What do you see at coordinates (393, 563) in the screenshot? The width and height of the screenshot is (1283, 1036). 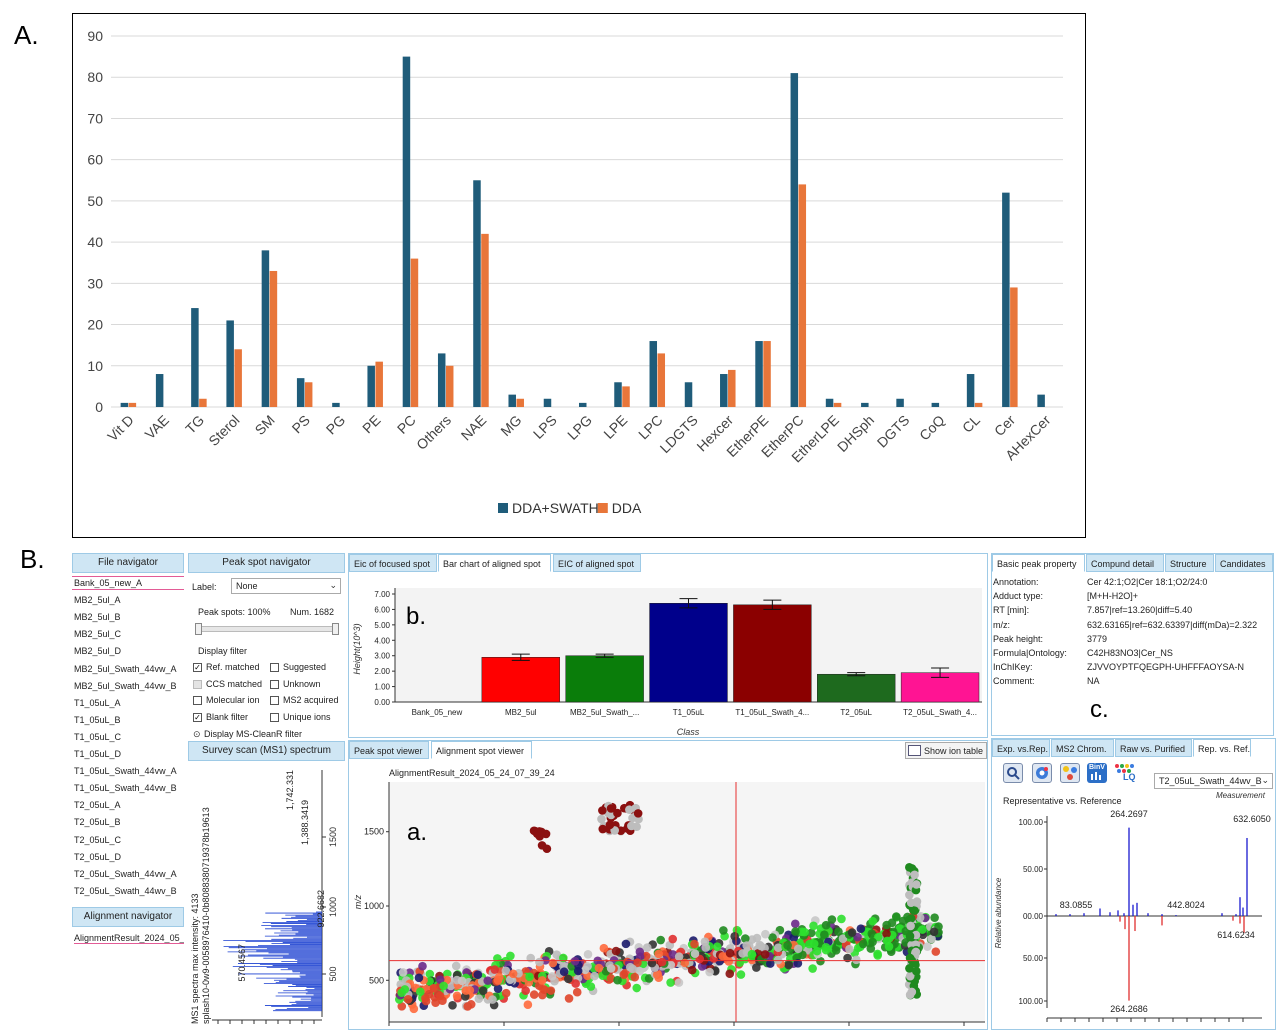 I see `tab-eic-focused: Eic of focused spot` at bounding box center [393, 563].